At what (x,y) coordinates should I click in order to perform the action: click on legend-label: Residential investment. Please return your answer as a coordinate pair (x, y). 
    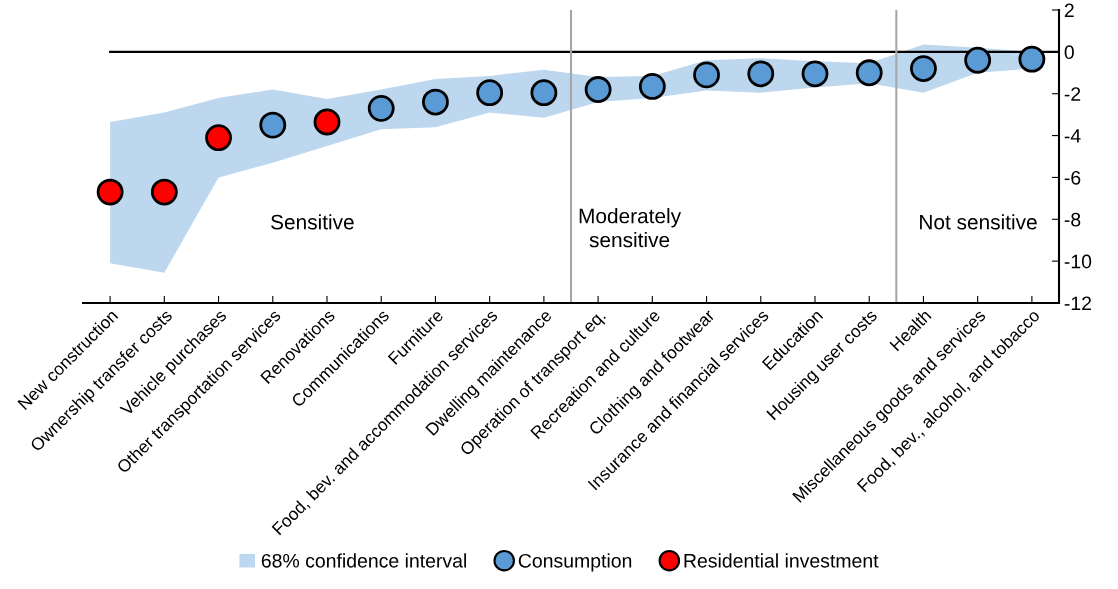
    Looking at the image, I should click on (781, 560).